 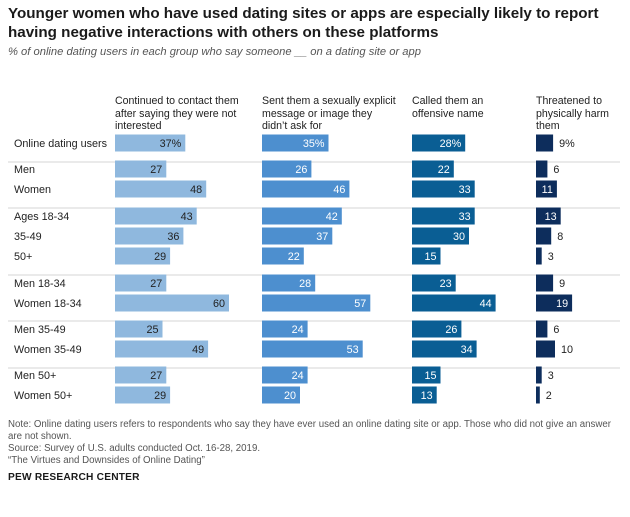 What do you see at coordinates (173, 237) in the screenshot?
I see `bar-value-label: 36` at bounding box center [173, 237].